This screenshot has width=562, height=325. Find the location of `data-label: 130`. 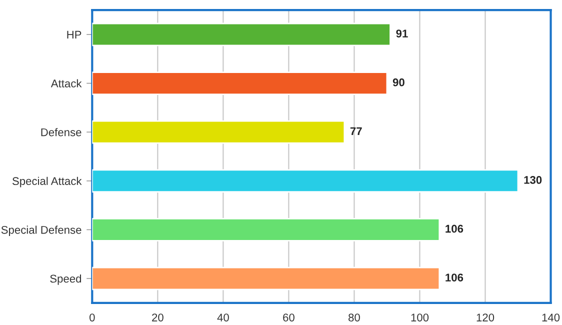

data-label: 130 is located at coordinates (533, 180).